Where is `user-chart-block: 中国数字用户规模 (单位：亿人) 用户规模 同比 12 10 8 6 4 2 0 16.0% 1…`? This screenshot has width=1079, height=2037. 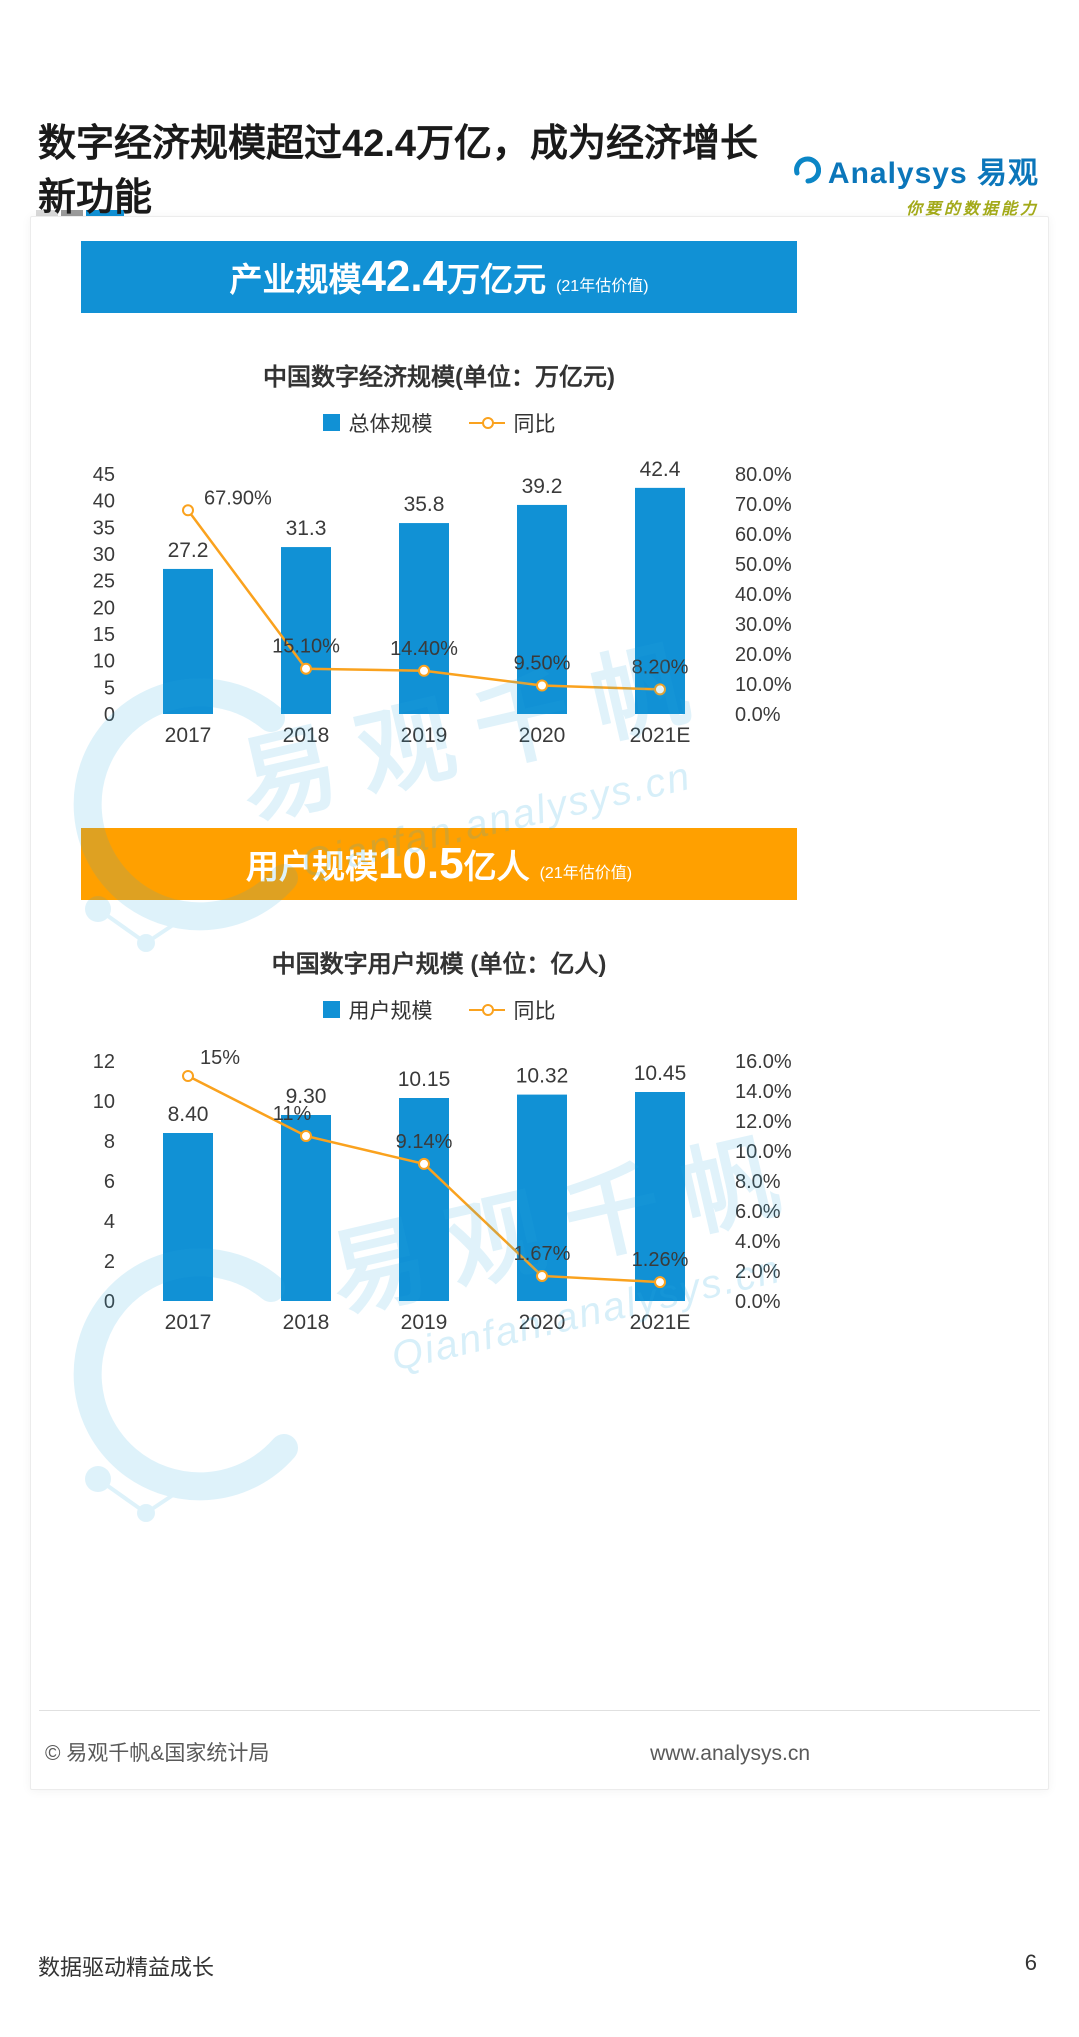
user-chart-block: 中国数字用户规模 (单位：亿人) 用户规模 同比 12 10 8 6 4 2 0 16.0% 1… is located at coordinates (439, 1139).